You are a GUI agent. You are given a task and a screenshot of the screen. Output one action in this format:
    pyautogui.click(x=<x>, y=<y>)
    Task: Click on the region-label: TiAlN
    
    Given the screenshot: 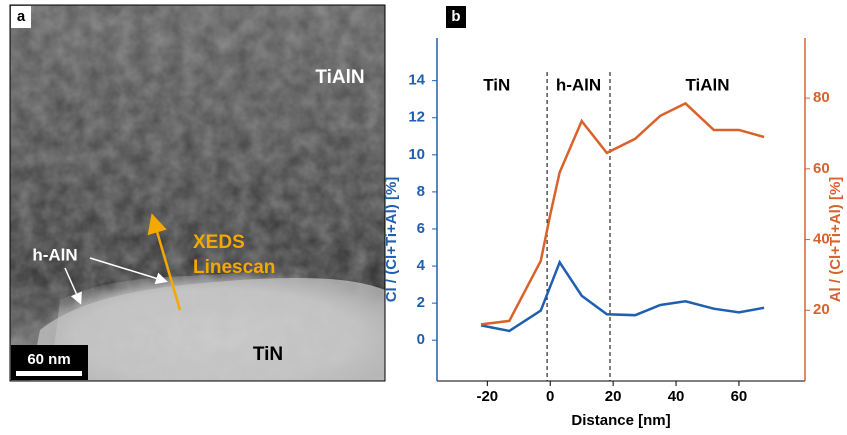 What is the action you would take?
    pyautogui.click(x=707, y=84)
    